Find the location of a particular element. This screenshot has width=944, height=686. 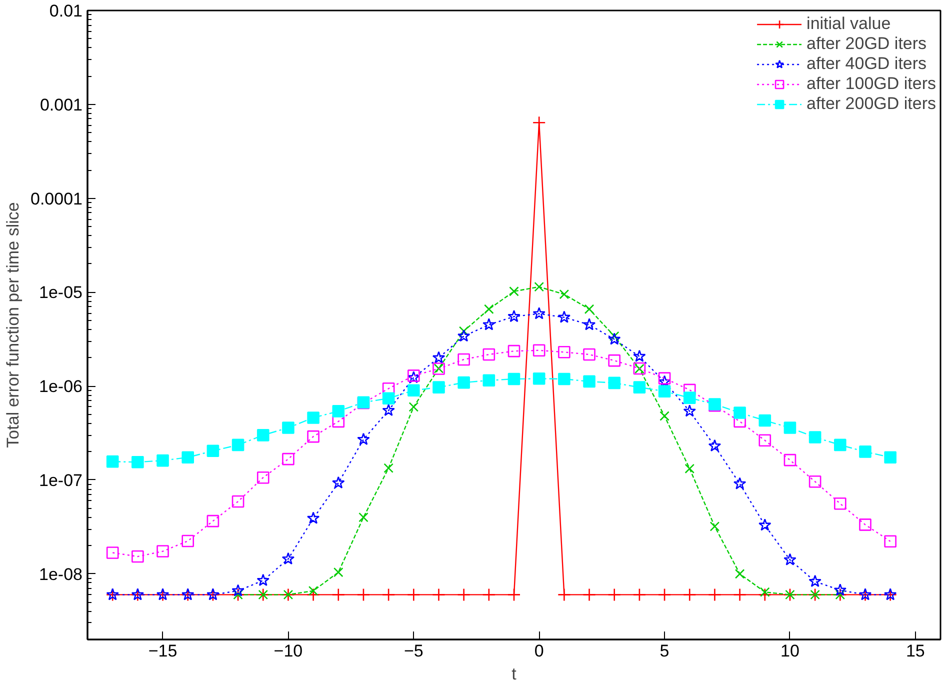

x-tick-label: 0 is located at coordinates (539, 651).